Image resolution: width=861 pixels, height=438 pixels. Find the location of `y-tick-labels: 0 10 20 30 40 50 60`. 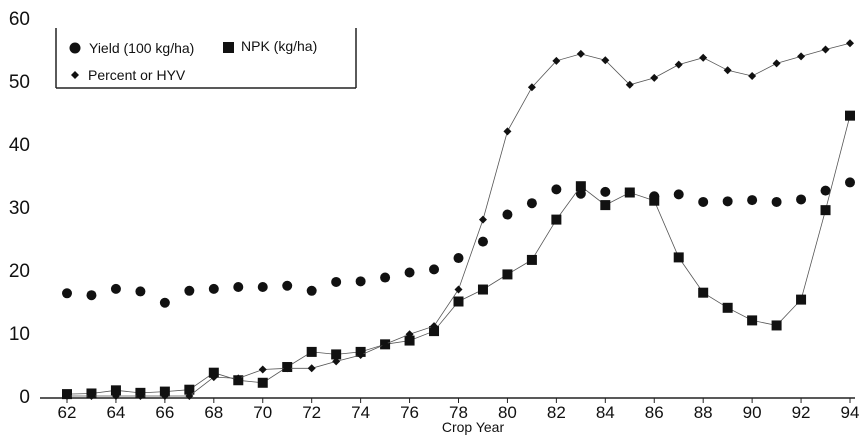

y-tick-labels: 0 10 20 30 40 50 60 is located at coordinates (19, 208).